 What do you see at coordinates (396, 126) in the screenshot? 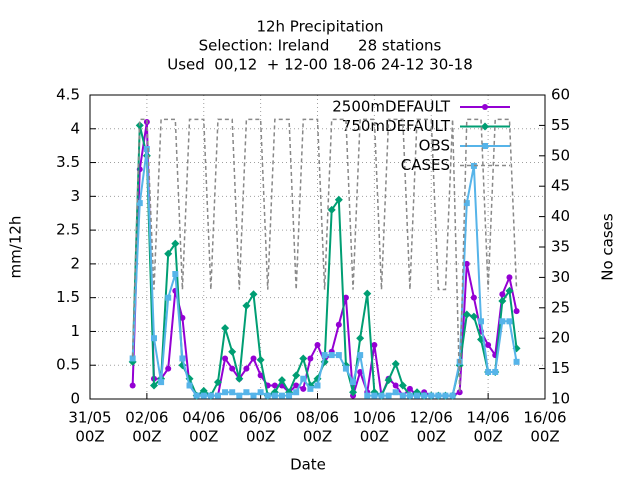
I see `legend-label: 750mDEFAULT` at bounding box center [396, 126].